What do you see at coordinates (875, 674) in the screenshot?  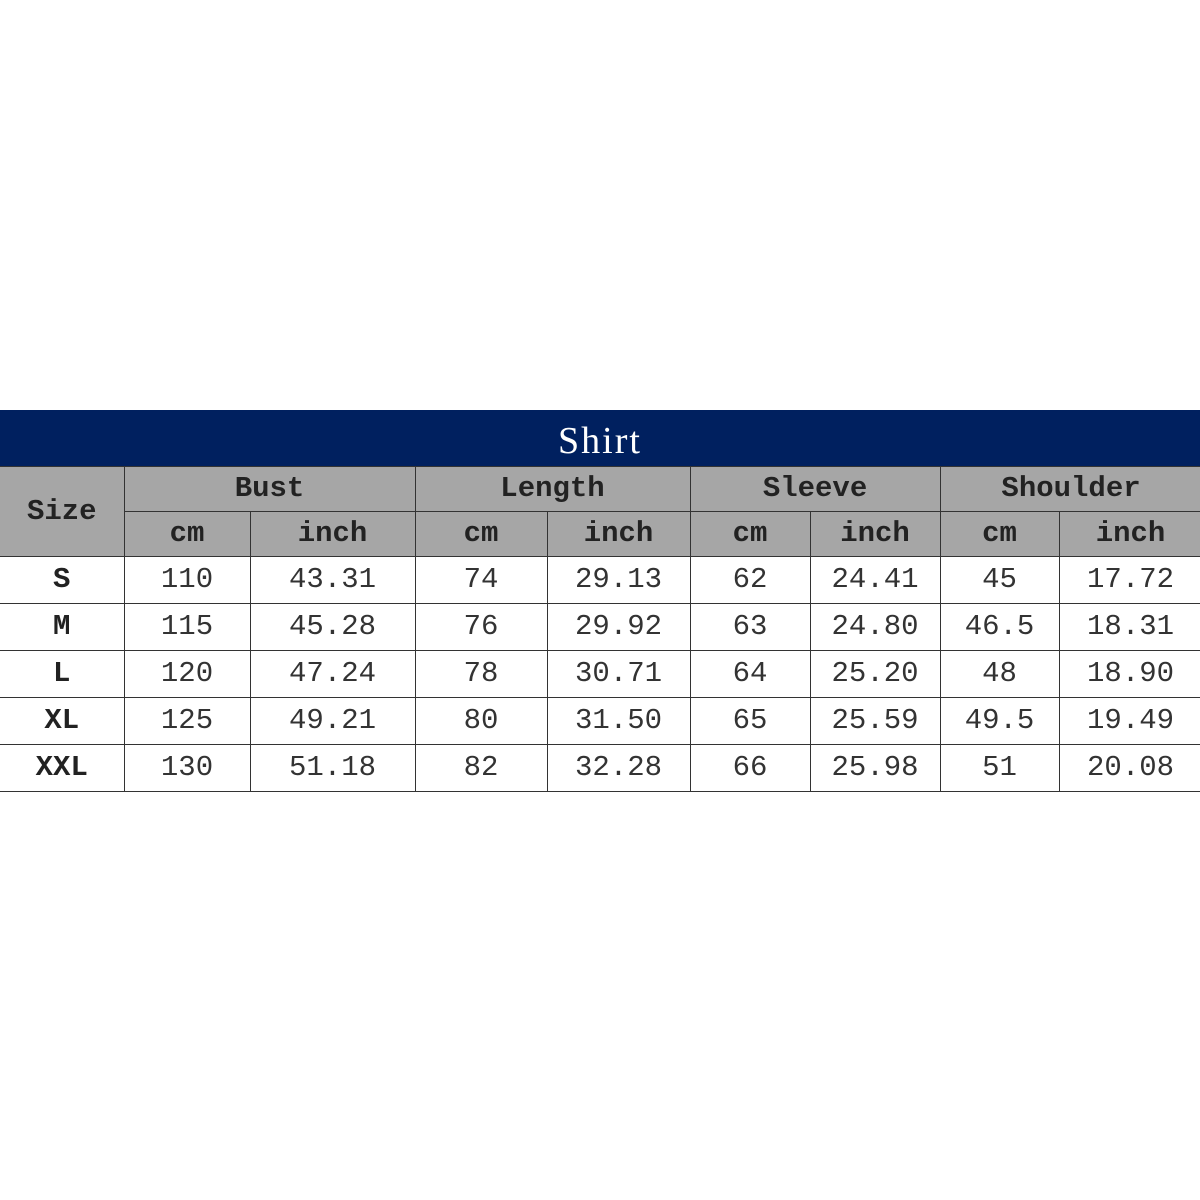 I see `measurement-cell: 25.20` at bounding box center [875, 674].